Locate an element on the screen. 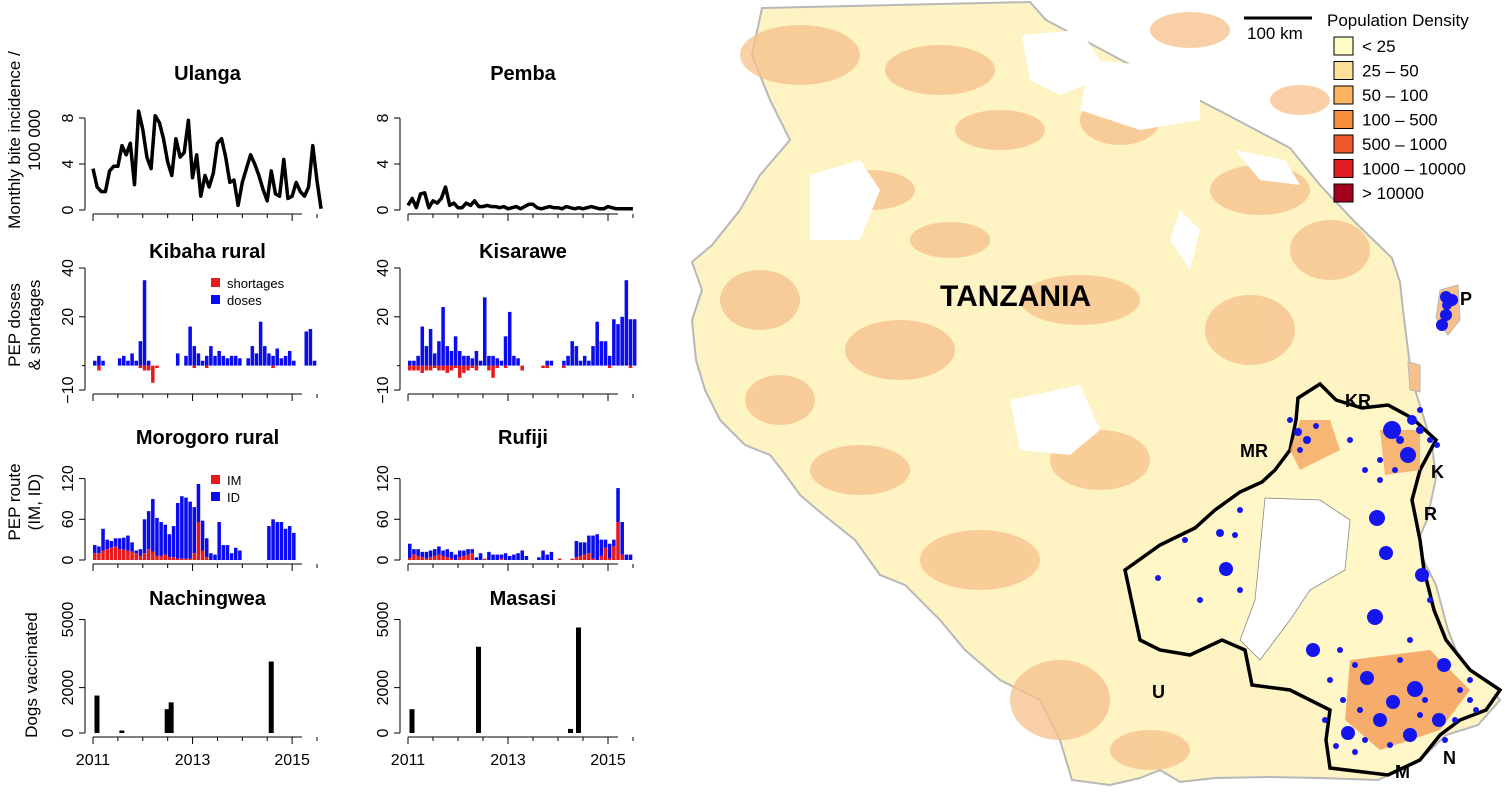 This screenshot has height=800, width=1505. panel-title: Nachingwea is located at coordinates (208, 599).